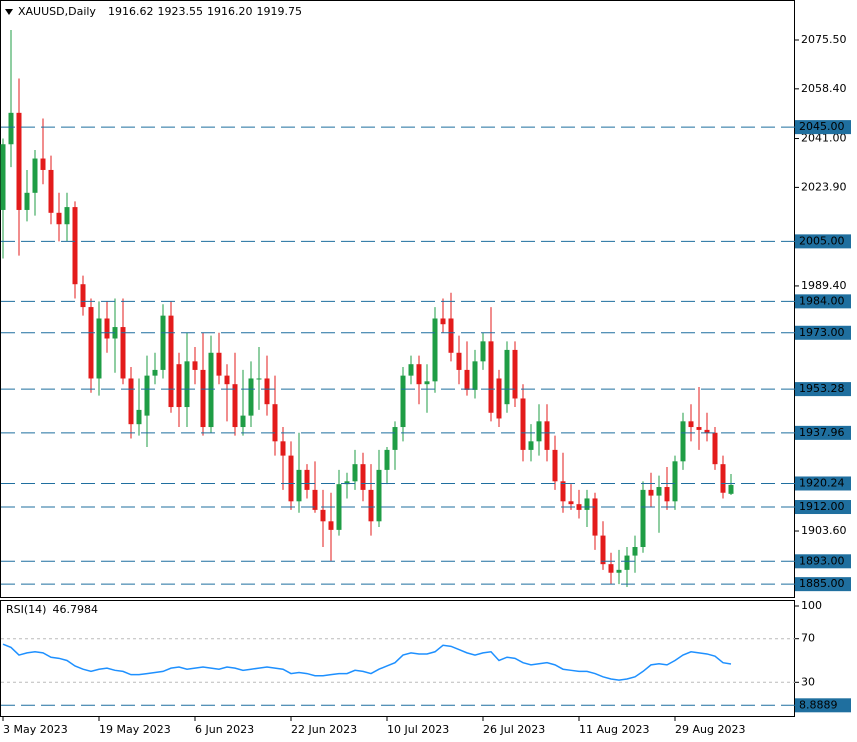  I want to click on rsi-title: RSI(14), so click(26, 609).